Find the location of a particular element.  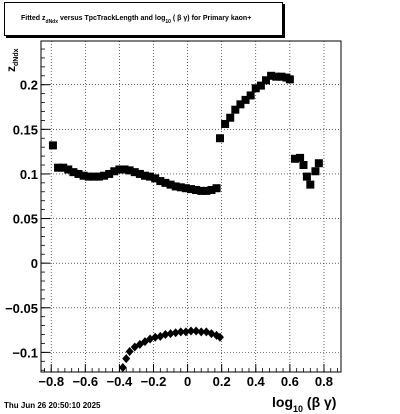

y-tick-label: −0.1 is located at coordinates (25, 352).